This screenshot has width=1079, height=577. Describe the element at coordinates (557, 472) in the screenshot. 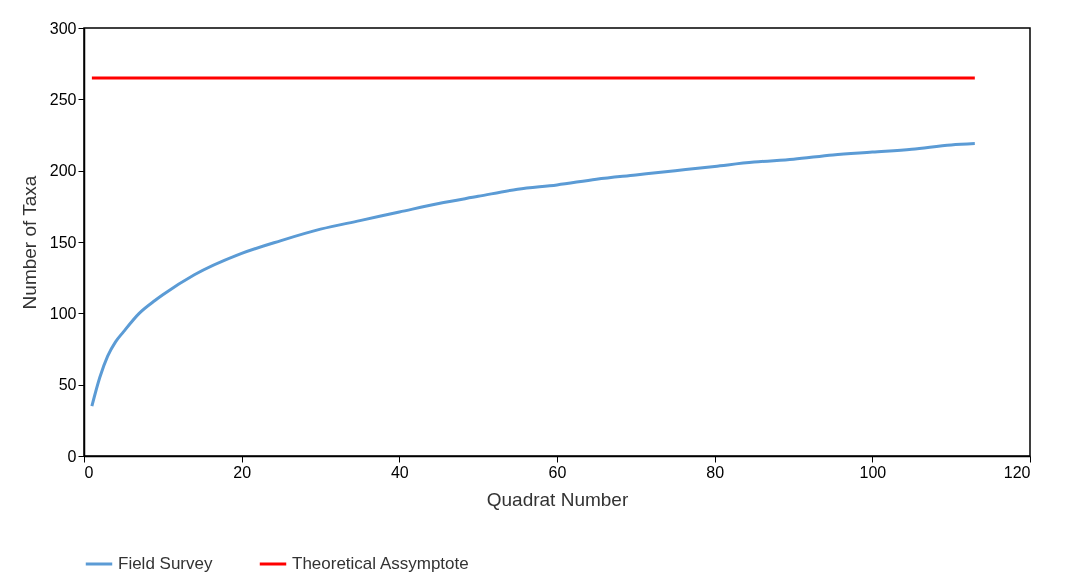

I see `x-tick-label: 60` at that location.